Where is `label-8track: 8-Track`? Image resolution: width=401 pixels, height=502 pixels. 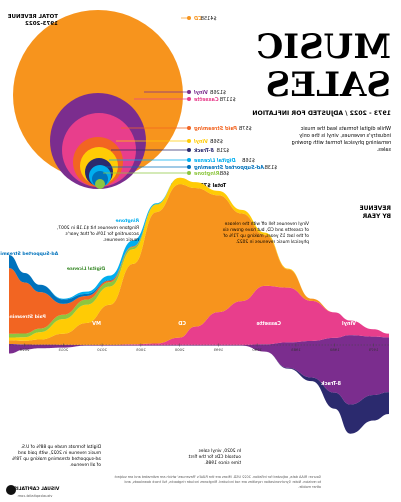
label-8track: 8-Track is located at coordinates (331, 384).